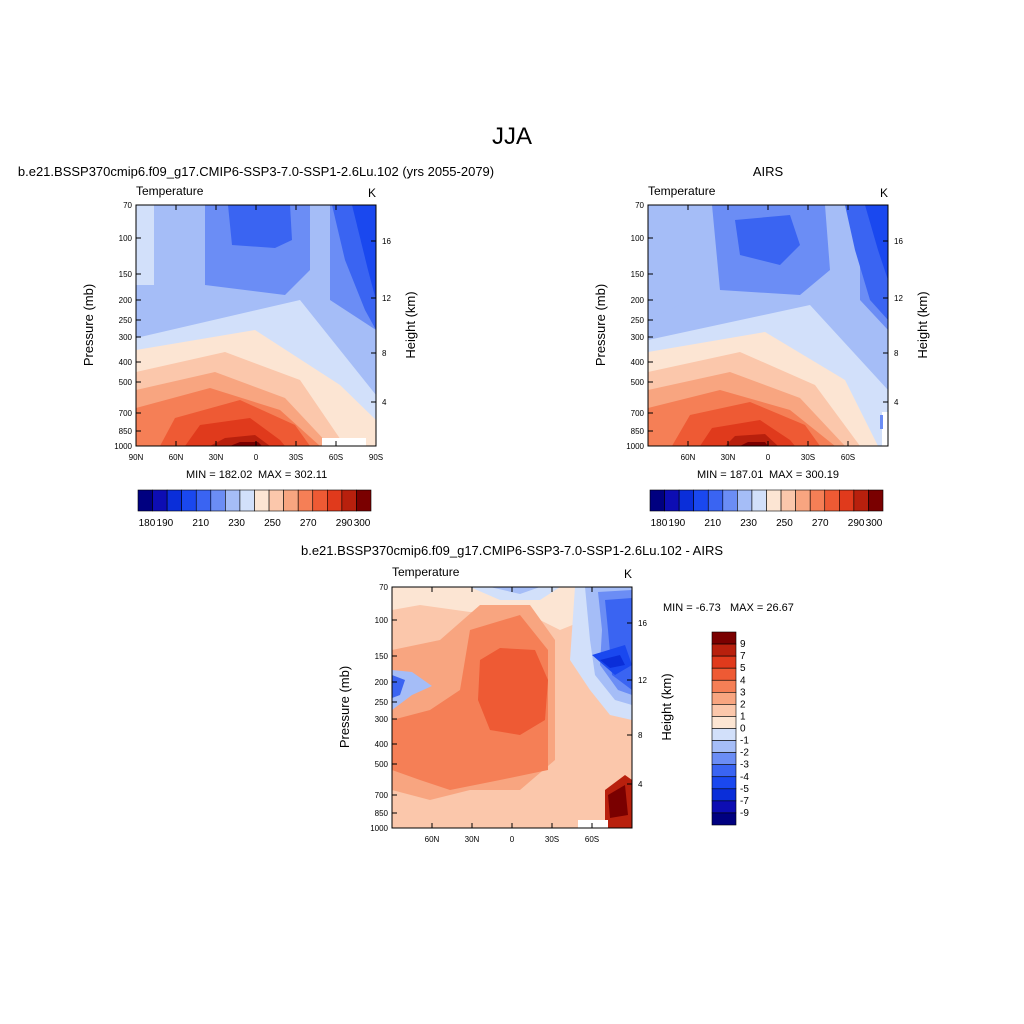 The image size is (1024, 1024). What do you see at coordinates (666, 706) in the screenshot?
I see `panel-difference-y2label: Height (km)` at bounding box center [666, 706].